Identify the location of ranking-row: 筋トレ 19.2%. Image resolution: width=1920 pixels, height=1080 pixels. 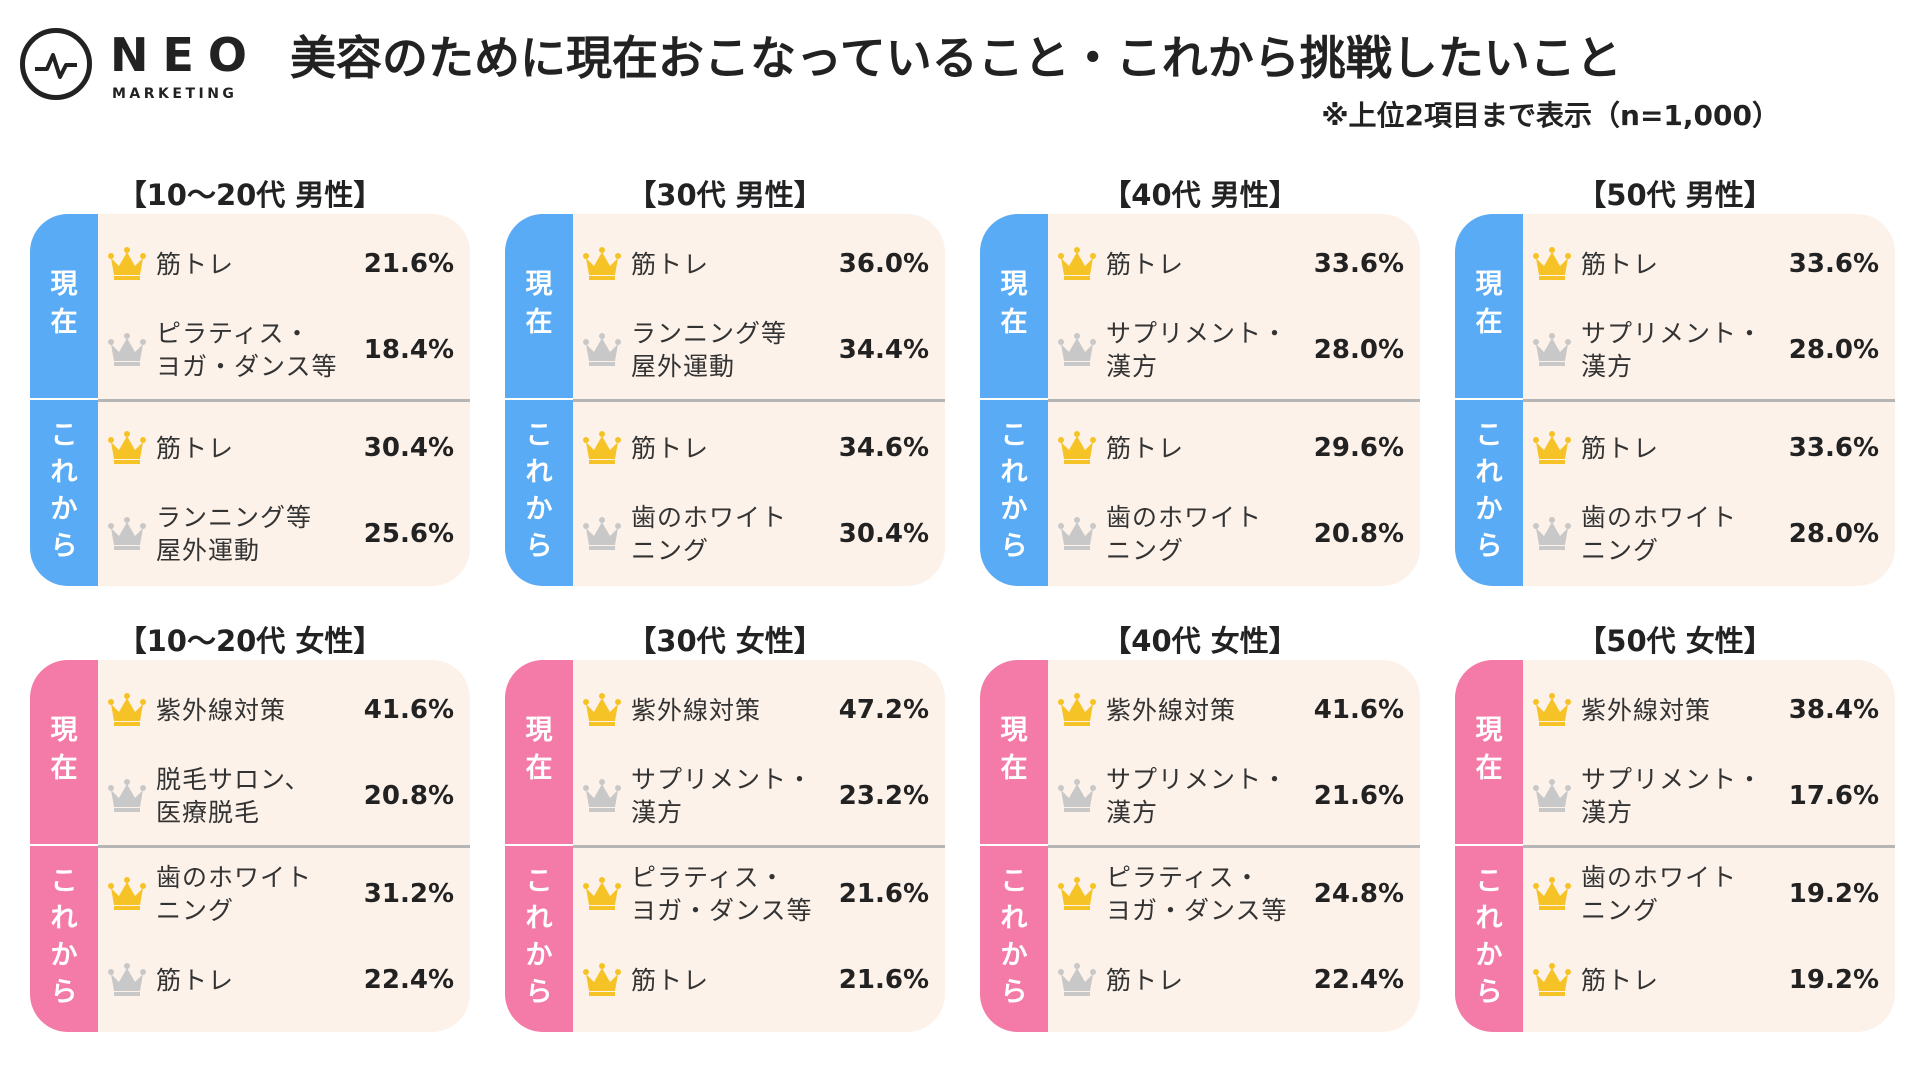
(1709, 980).